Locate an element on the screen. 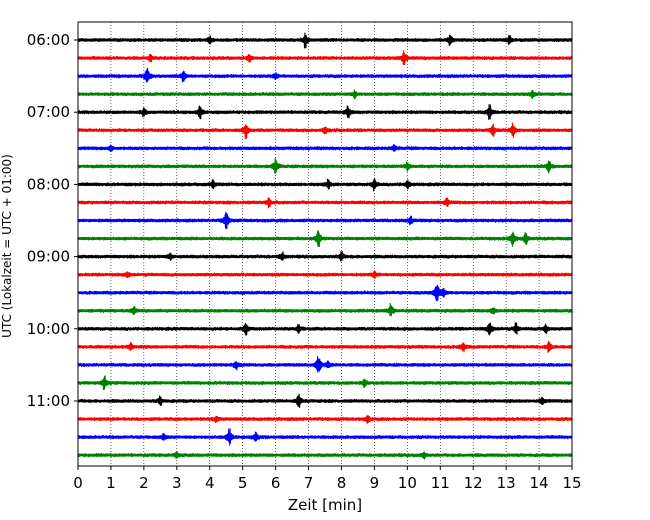 This screenshot has width=650, height=520. x-tick-label: 5 is located at coordinates (243, 483).